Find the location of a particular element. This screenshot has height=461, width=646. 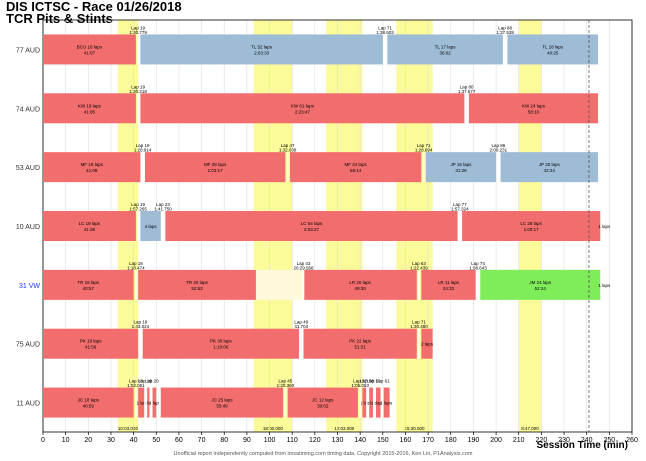

stint-time: 41:05 is located at coordinates (90, 111).